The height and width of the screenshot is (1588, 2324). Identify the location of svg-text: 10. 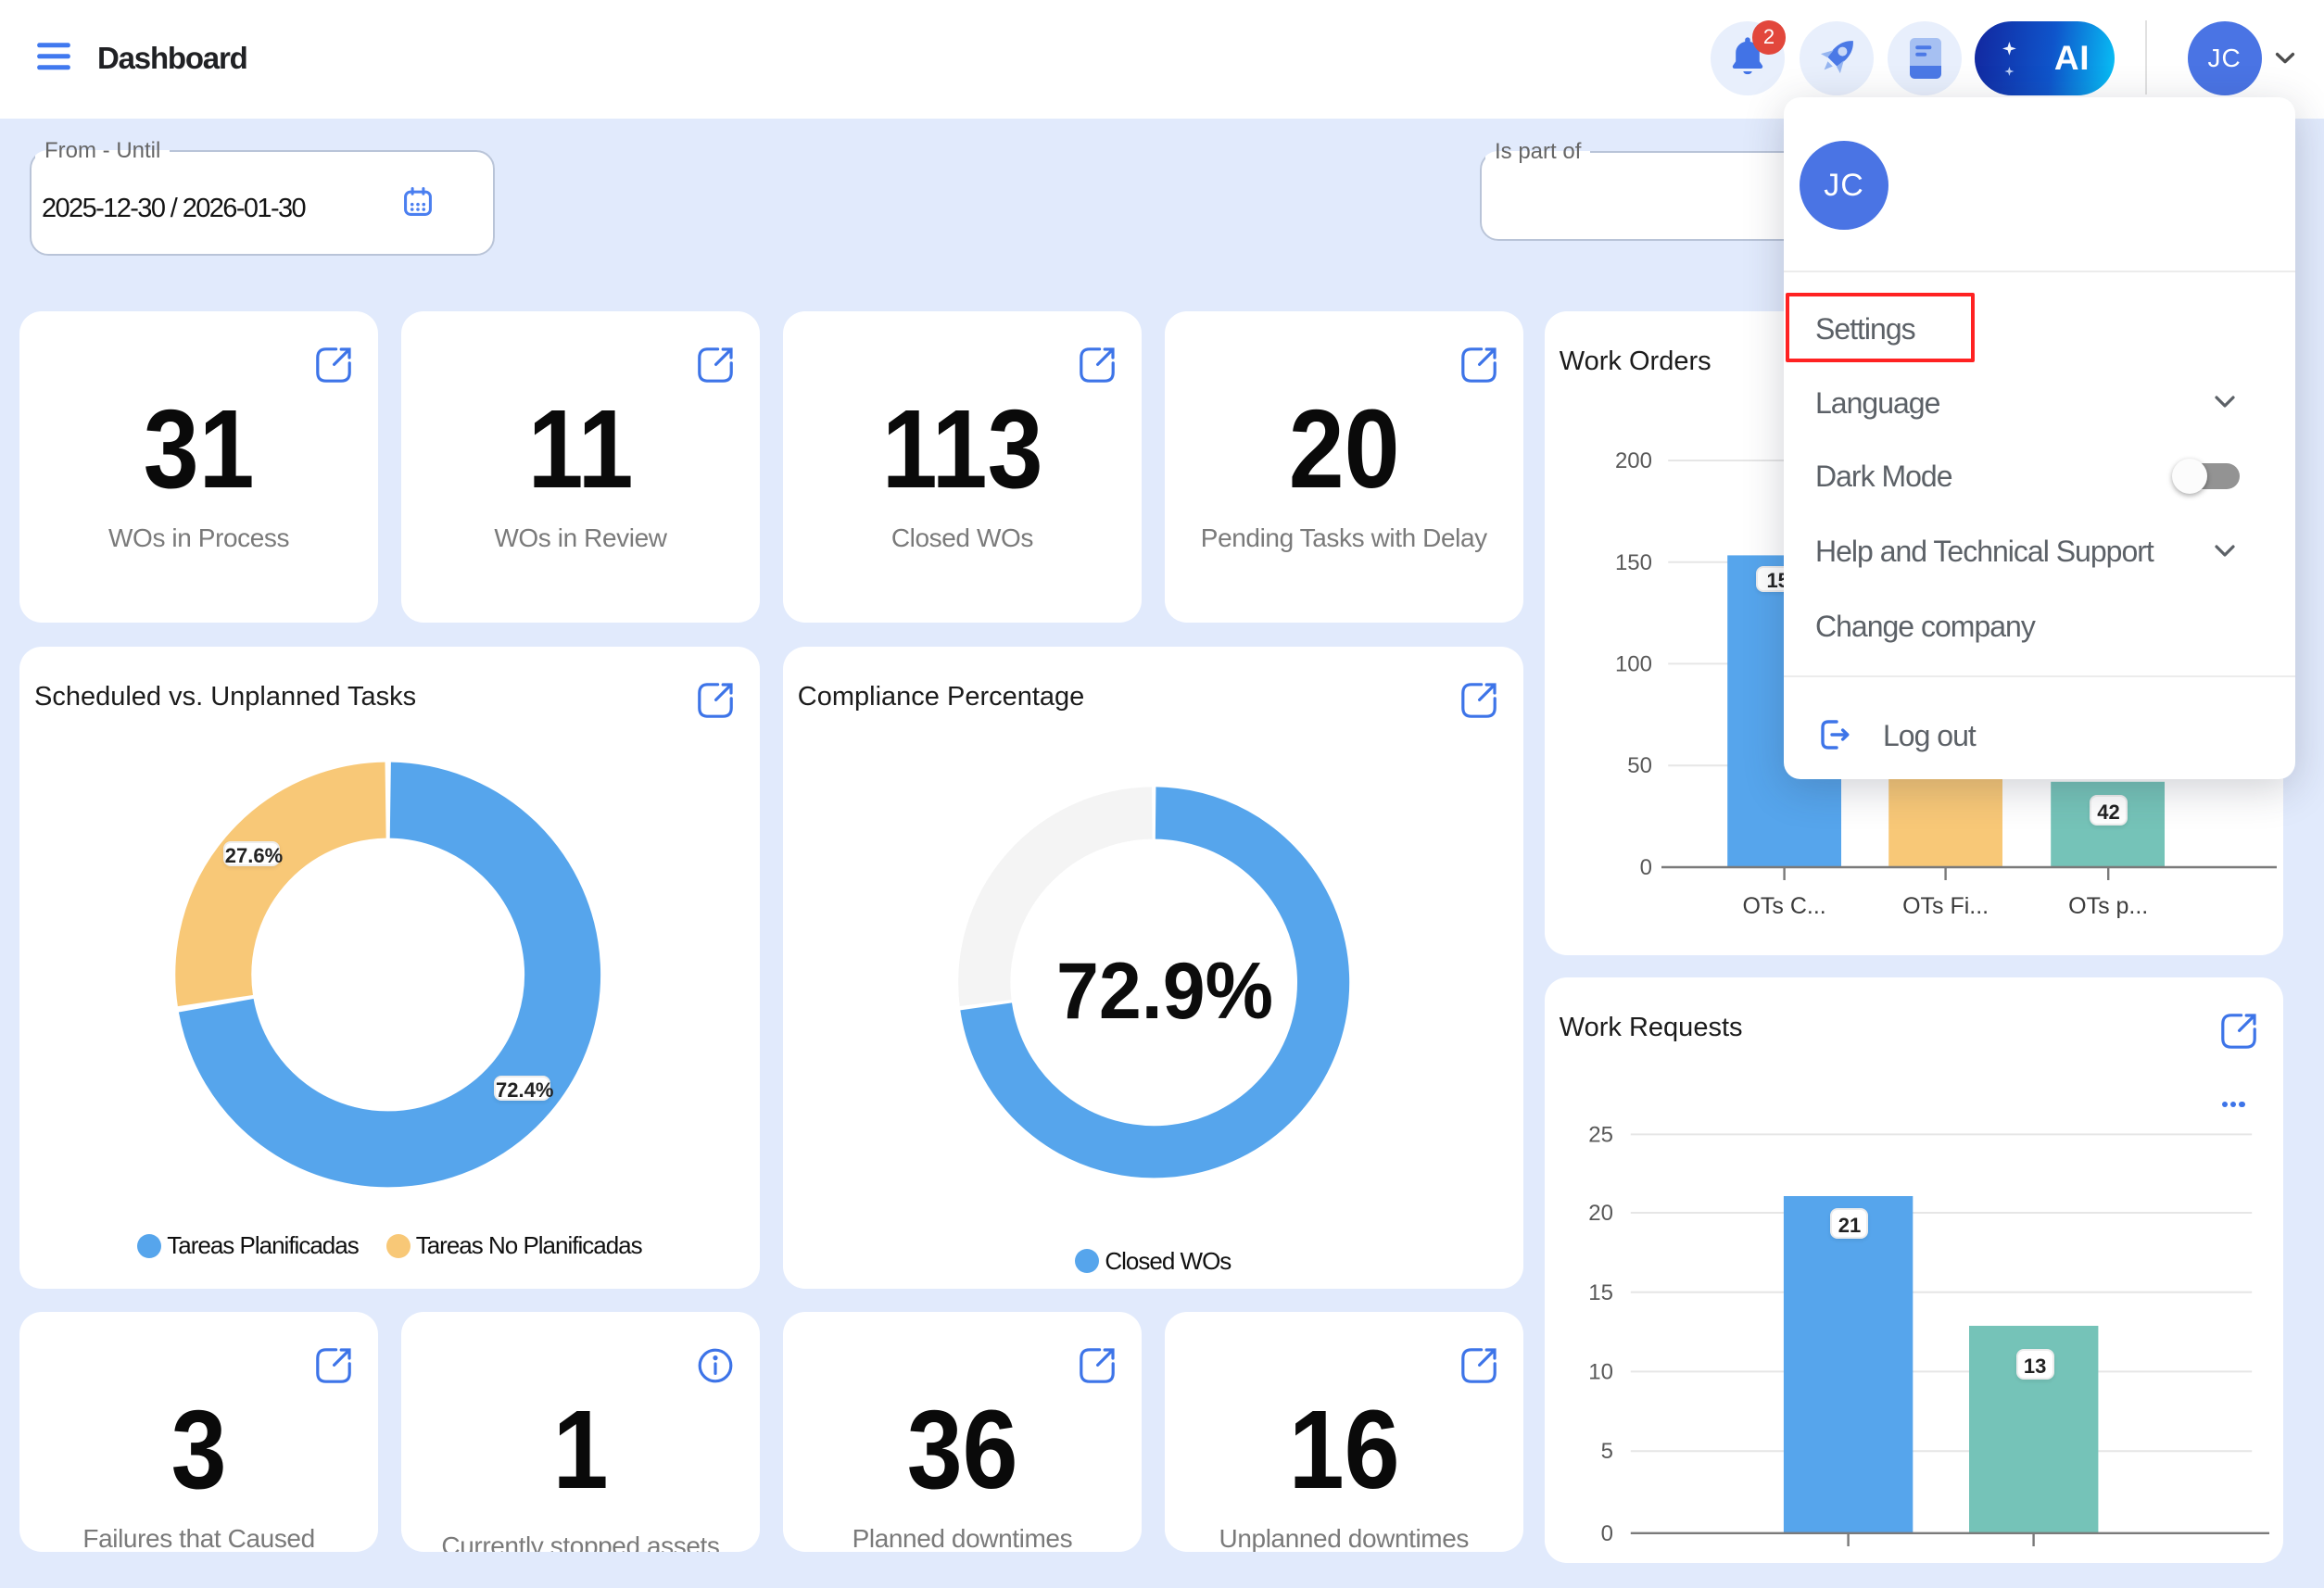
(1600, 1371).